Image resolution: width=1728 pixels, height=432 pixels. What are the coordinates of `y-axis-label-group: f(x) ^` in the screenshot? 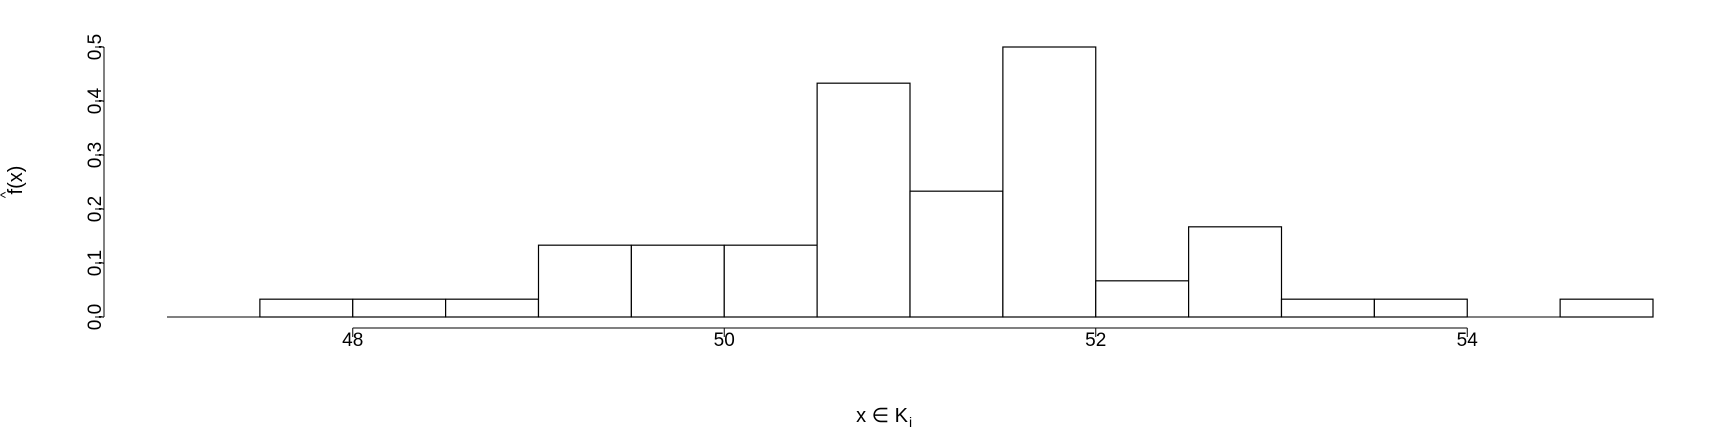 It's located at (13, 182).